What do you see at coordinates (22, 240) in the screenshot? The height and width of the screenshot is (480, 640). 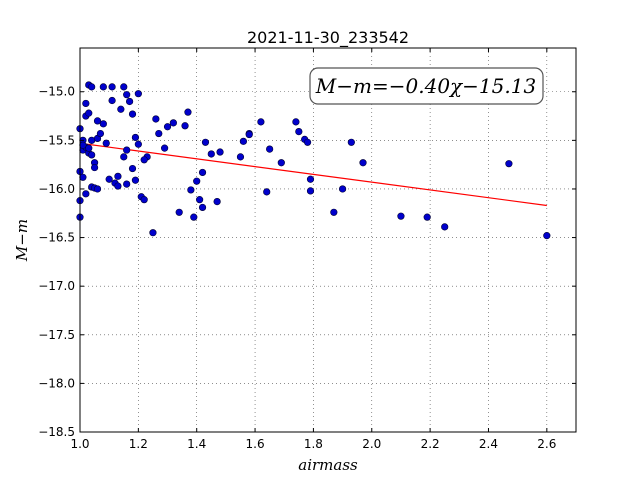 I see `y-axis-label: M−m` at bounding box center [22, 240].